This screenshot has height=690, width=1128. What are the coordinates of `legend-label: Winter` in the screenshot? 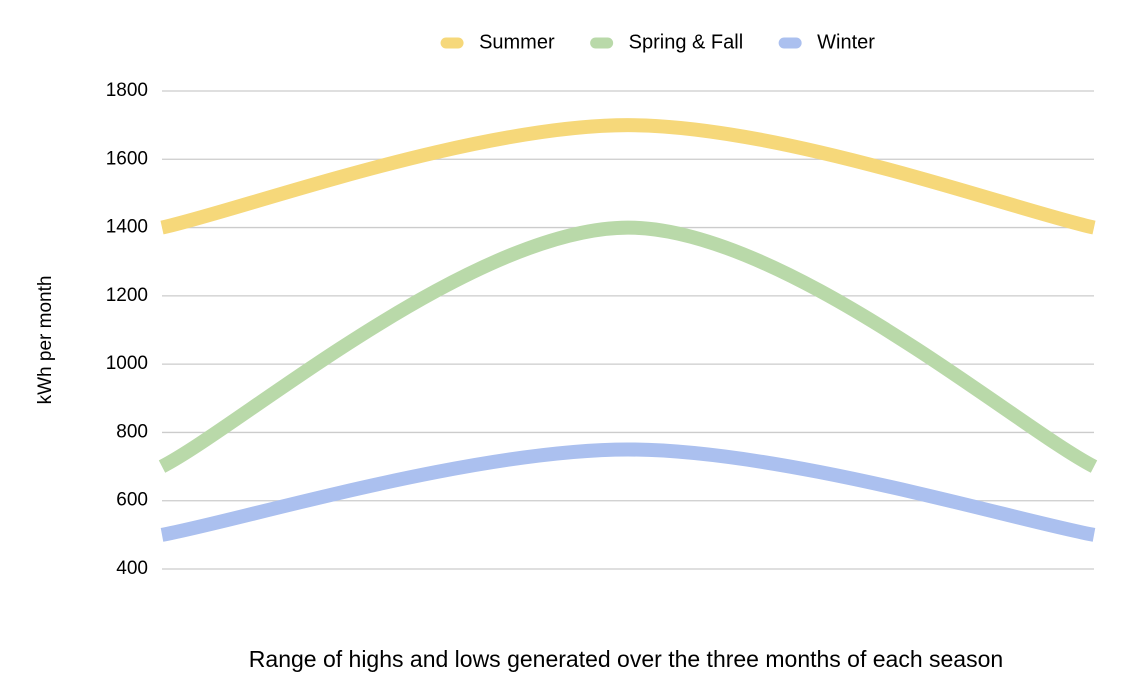 It's located at (846, 42).